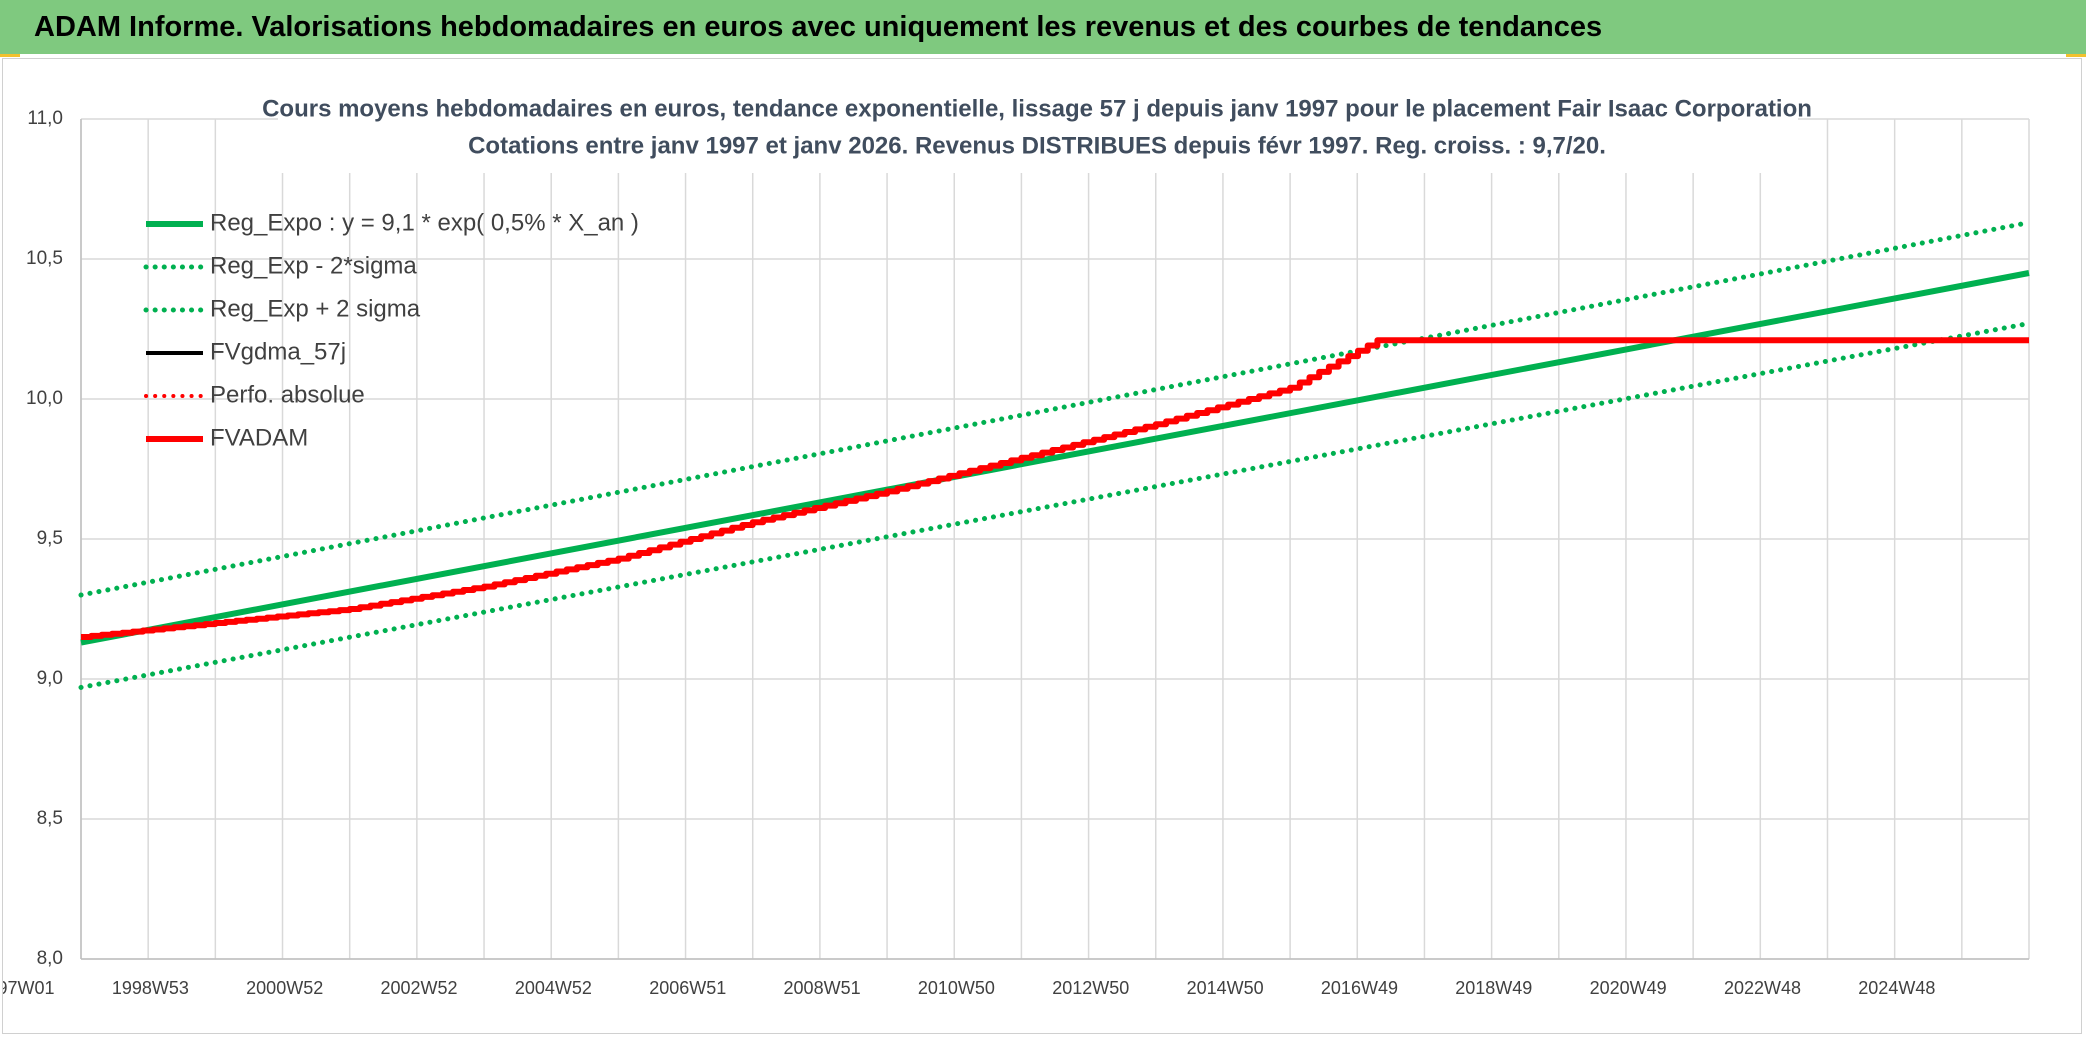 The image size is (2086, 1037). What do you see at coordinates (1493, 988) in the screenshot?
I see `x-tick-label: 2018W49` at bounding box center [1493, 988].